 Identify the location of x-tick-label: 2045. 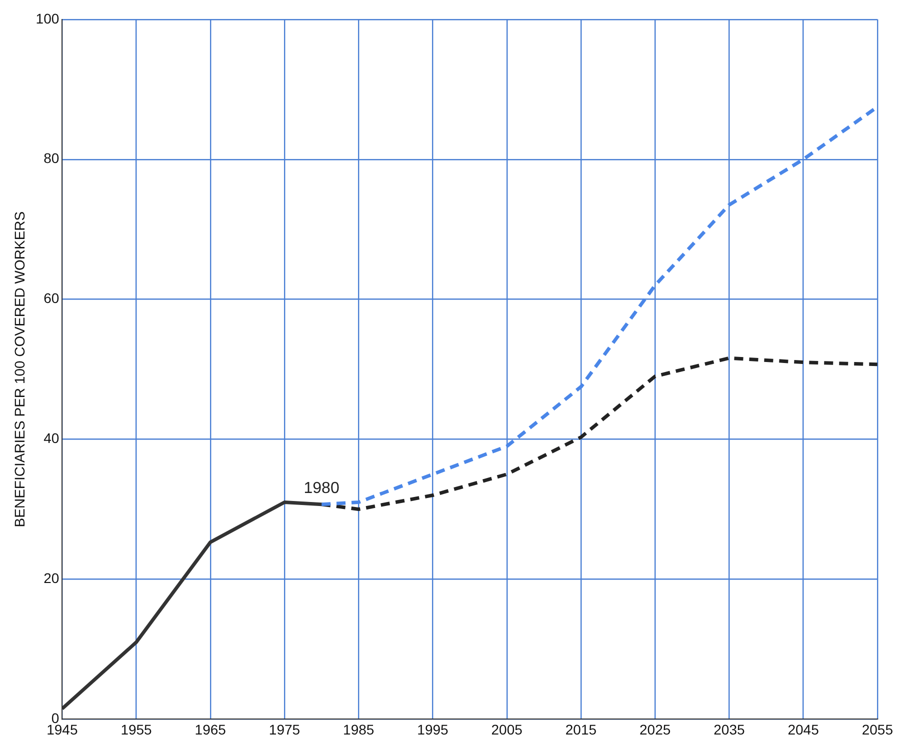
(804, 729).